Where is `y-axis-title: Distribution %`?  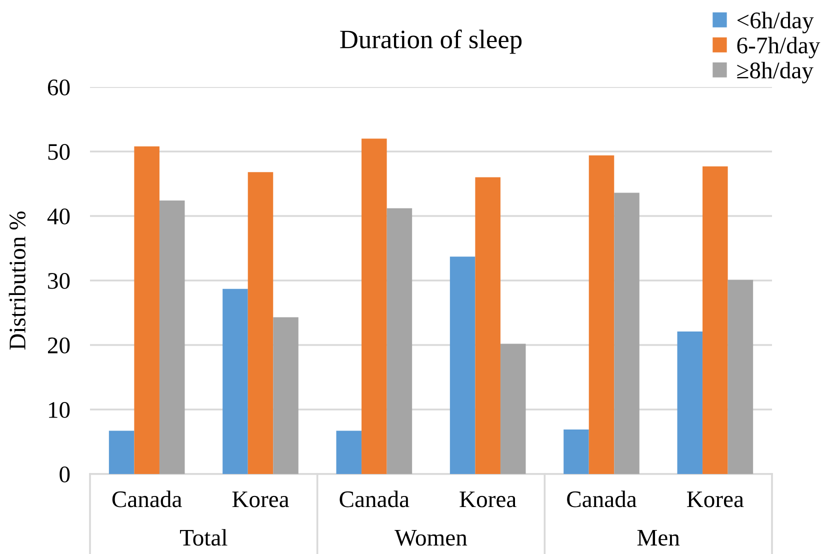 y-axis-title: Distribution % is located at coordinates (17, 280).